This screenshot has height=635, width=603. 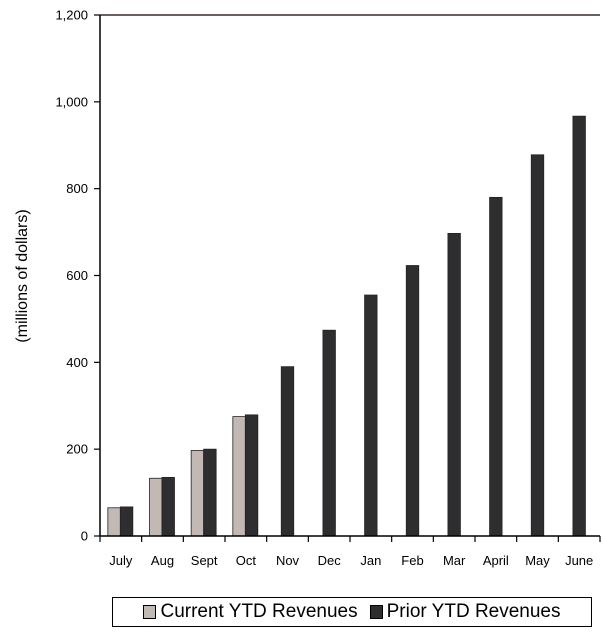 I want to click on bar-prior-dec, so click(x=329, y=433).